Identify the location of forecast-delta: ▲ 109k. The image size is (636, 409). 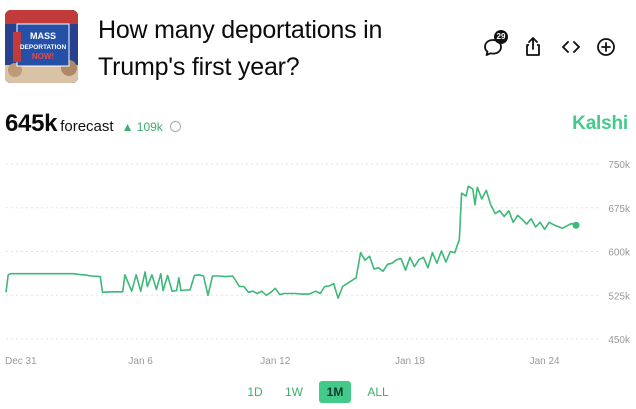
(142, 127).